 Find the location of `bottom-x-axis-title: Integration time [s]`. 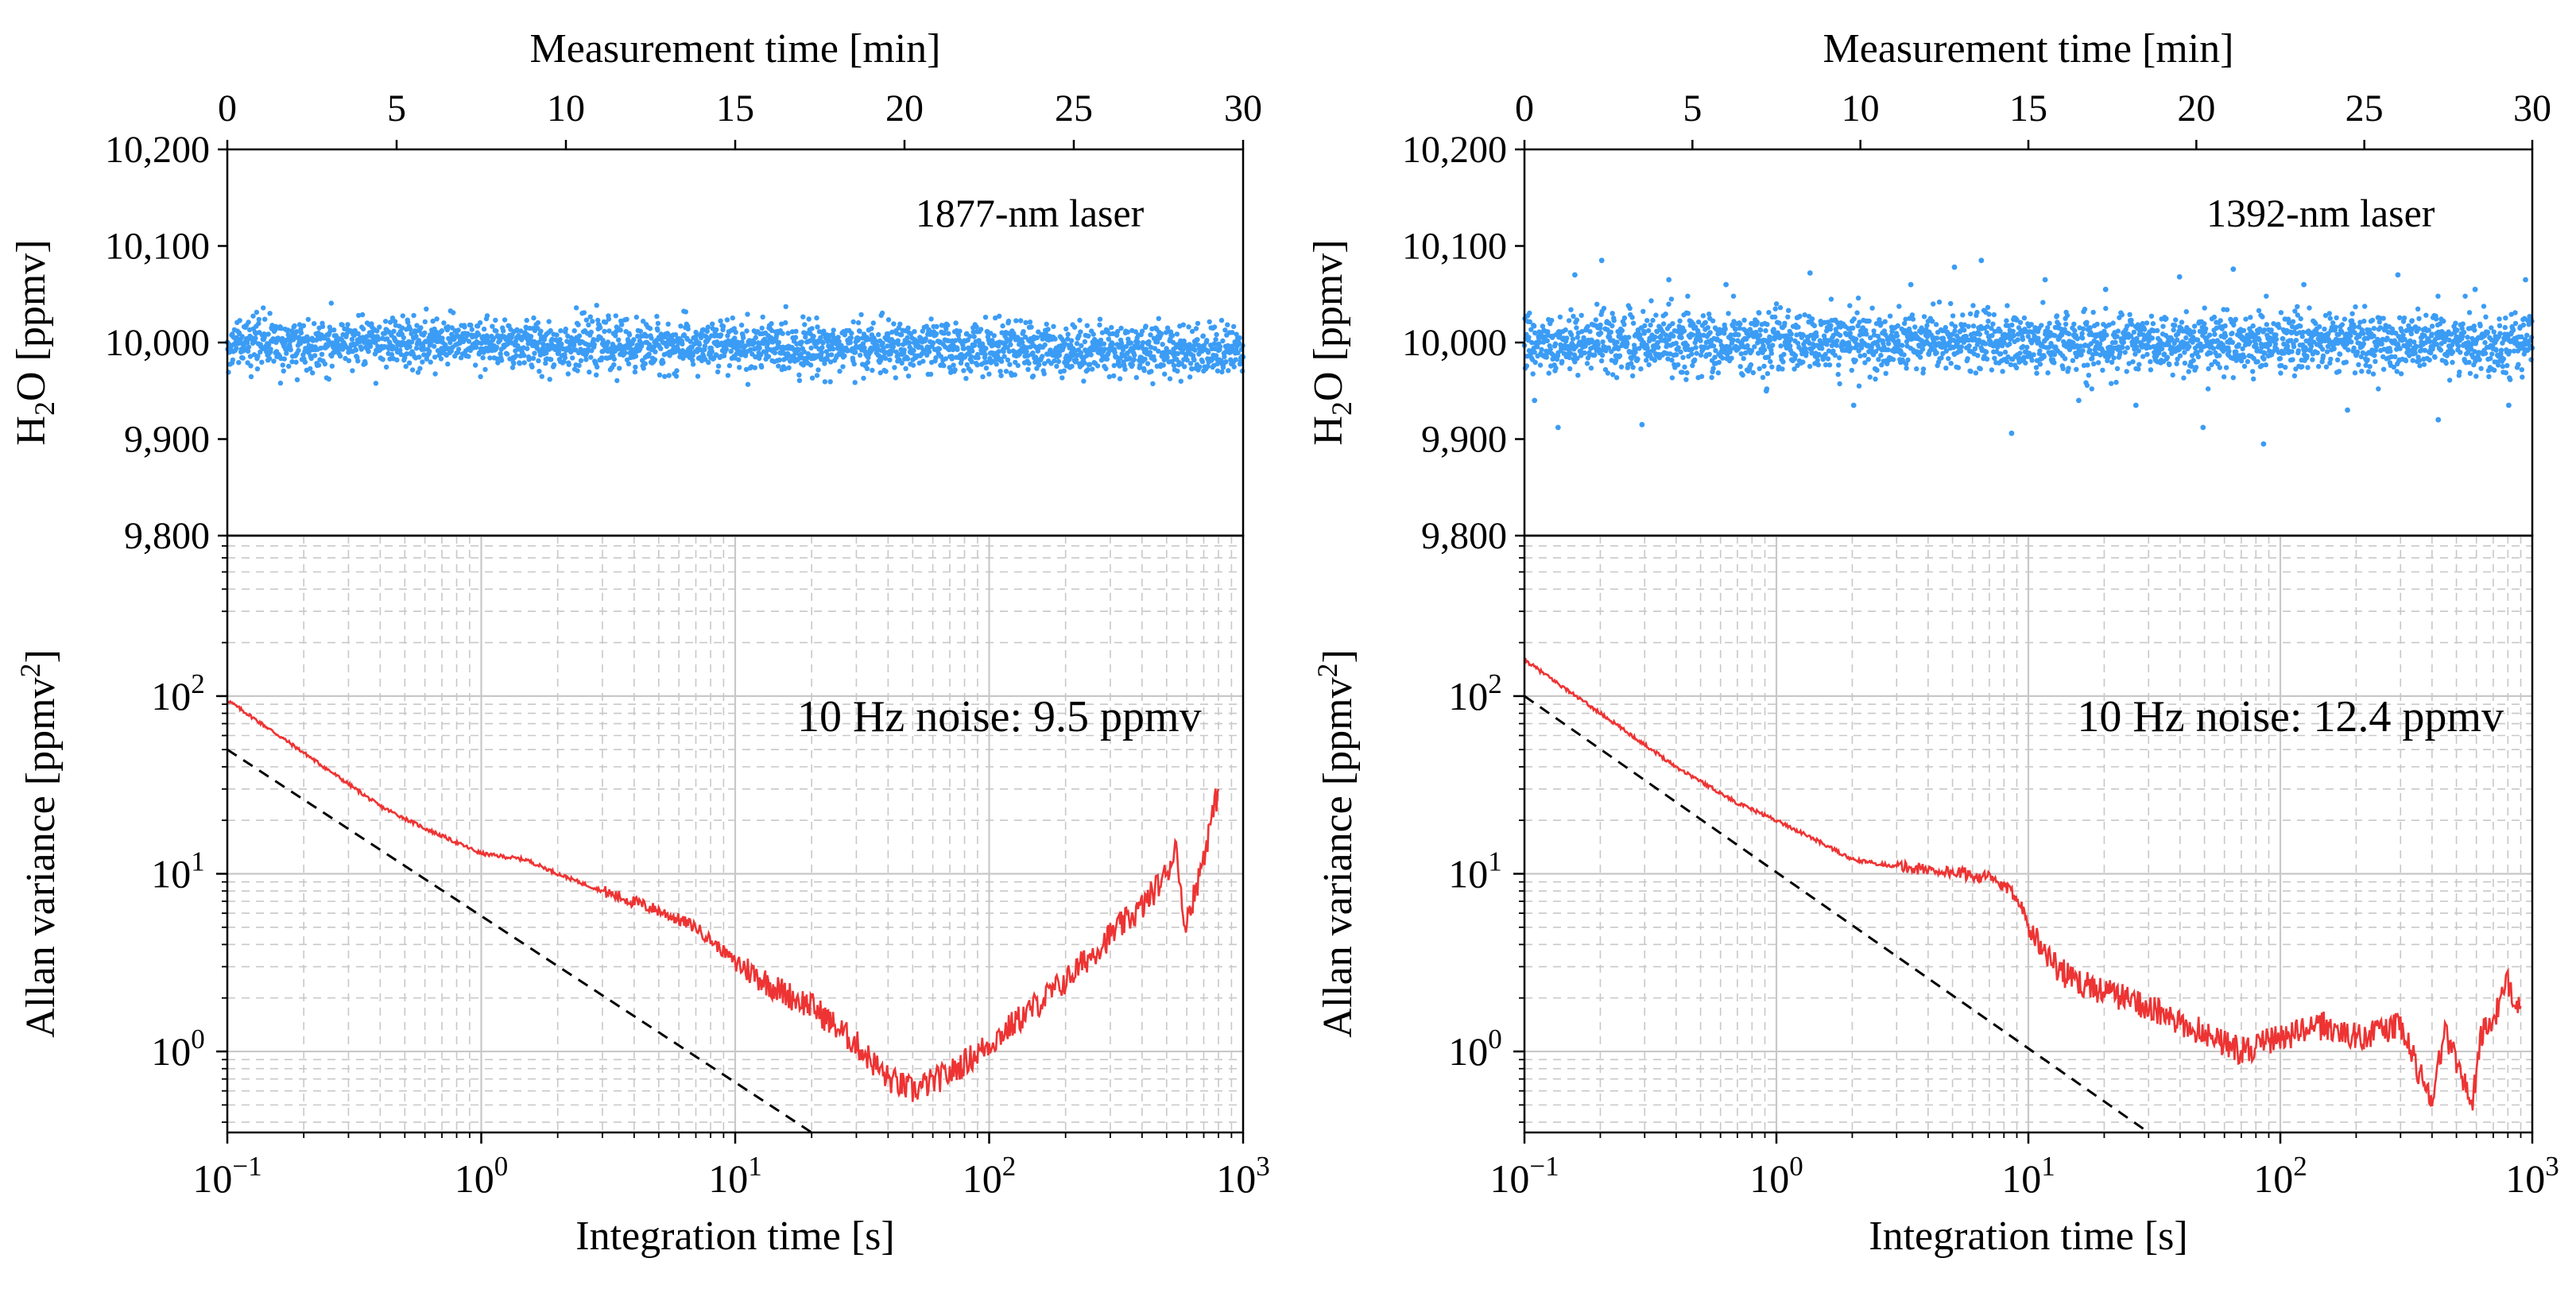

bottom-x-axis-title: Integration time [s] is located at coordinates (734, 1236).